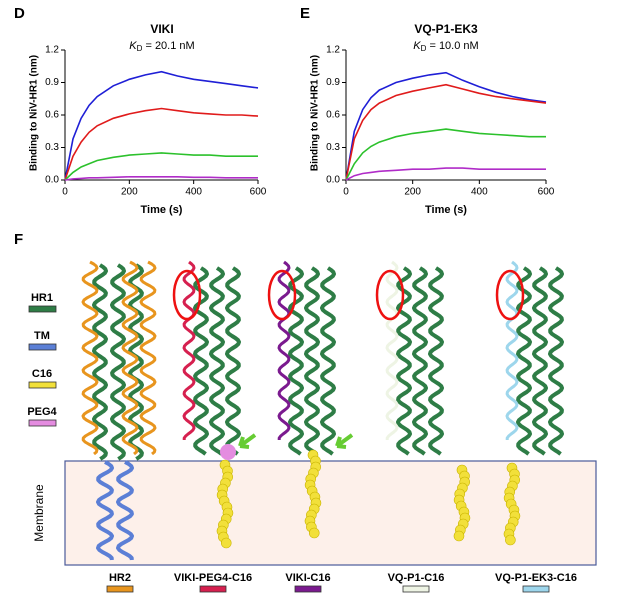 The width and height of the screenshot is (626, 599). Describe the element at coordinates (39, 513) in the screenshot. I see `membrane-label: Membrane` at that location.